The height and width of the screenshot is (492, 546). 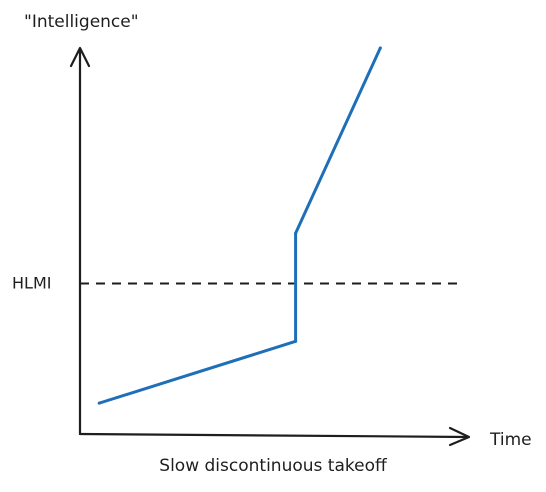 What do you see at coordinates (459, 436) in the screenshot?
I see `x-axis-arrow-icon` at bounding box center [459, 436].